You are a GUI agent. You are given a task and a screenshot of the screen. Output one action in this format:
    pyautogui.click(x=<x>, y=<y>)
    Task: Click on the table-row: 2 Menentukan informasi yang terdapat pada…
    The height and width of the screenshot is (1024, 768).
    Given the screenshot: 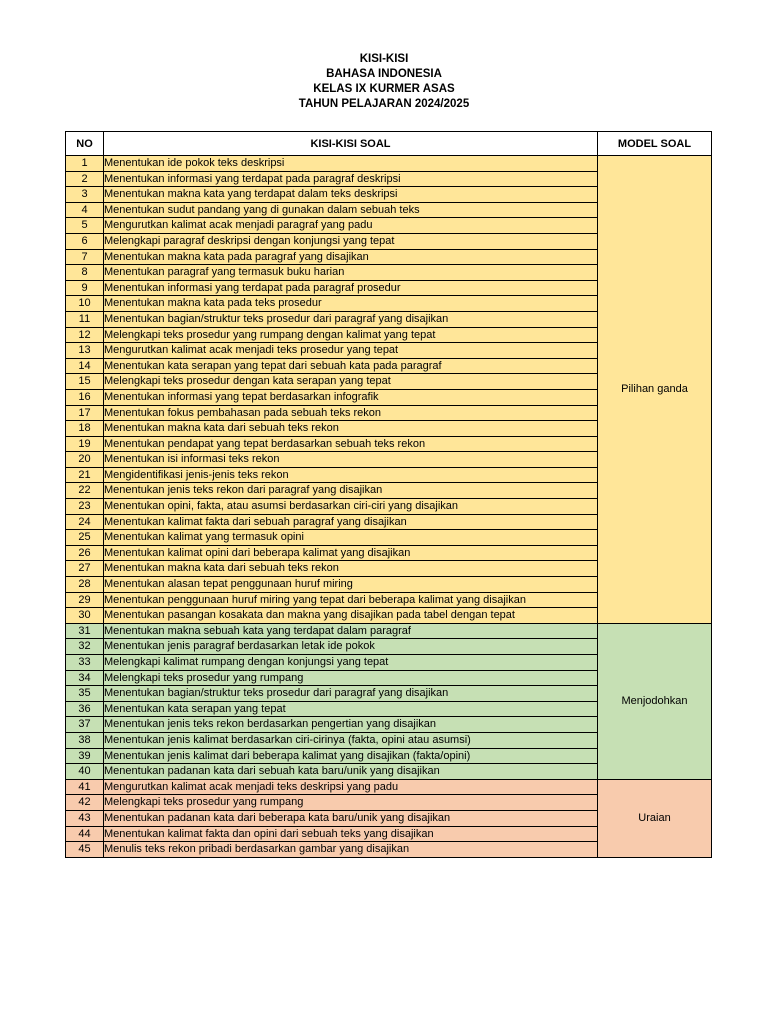 What is the action you would take?
    pyautogui.click(x=388, y=179)
    